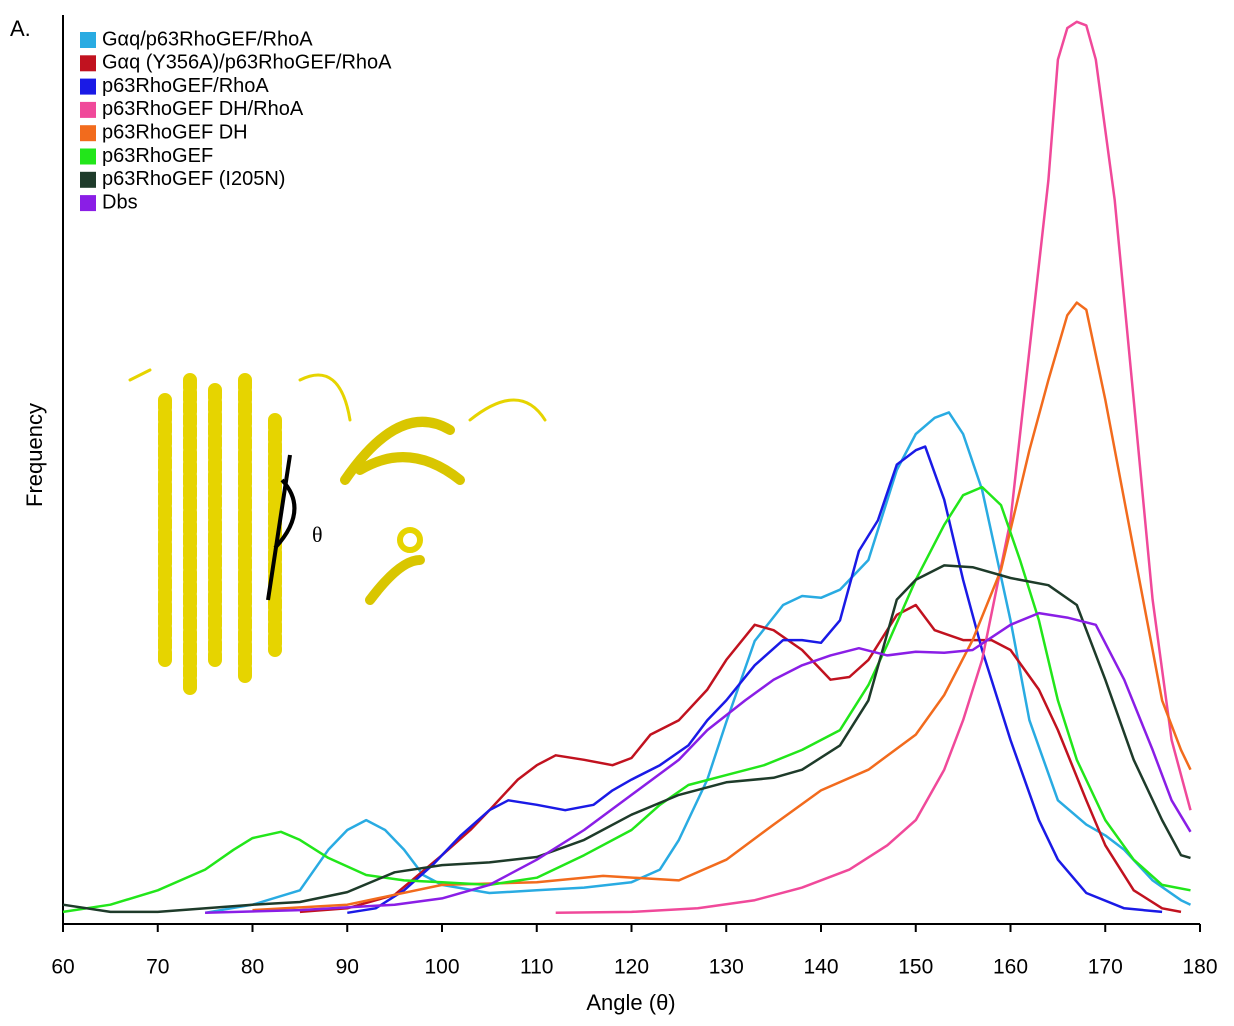 Image resolution: width=1234 pixels, height=1026 pixels. I want to click on inset-label: θ, so click(317, 534).